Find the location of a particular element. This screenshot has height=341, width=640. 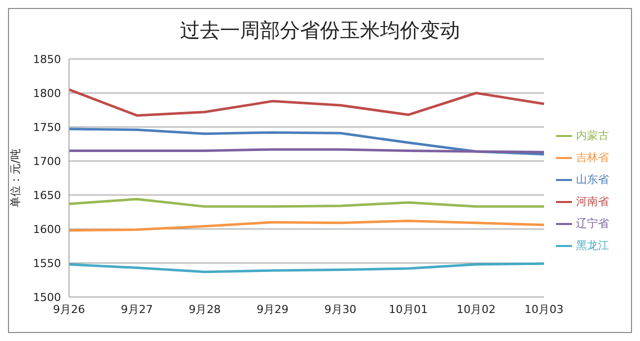

y-tick-label: 1800 is located at coordinates (47, 93).